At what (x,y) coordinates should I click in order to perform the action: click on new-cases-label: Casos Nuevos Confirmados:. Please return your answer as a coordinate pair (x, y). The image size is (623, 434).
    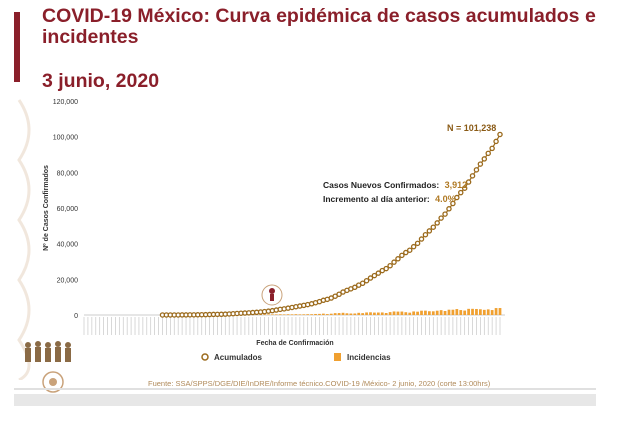
    Looking at the image, I should click on (381, 185).